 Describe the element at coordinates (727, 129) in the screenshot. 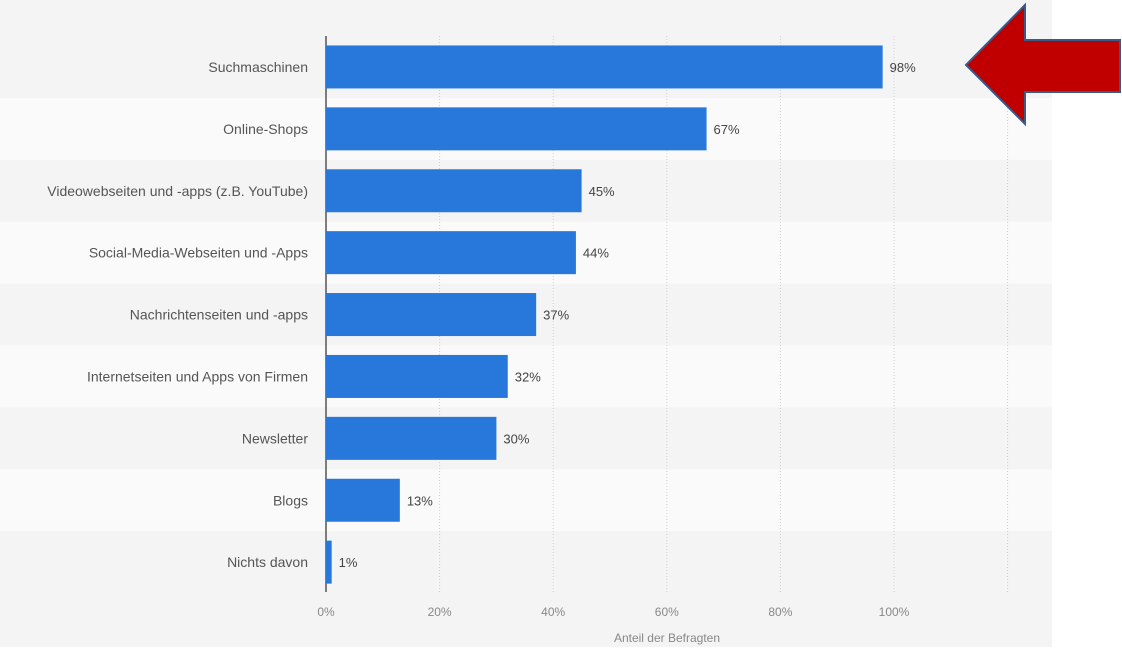

I see `value-label: 67%` at that location.